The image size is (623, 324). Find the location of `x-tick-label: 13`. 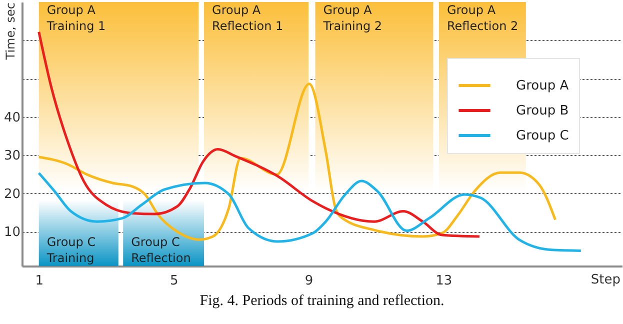

x-tick-label: 13 is located at coordinates (444, 281).